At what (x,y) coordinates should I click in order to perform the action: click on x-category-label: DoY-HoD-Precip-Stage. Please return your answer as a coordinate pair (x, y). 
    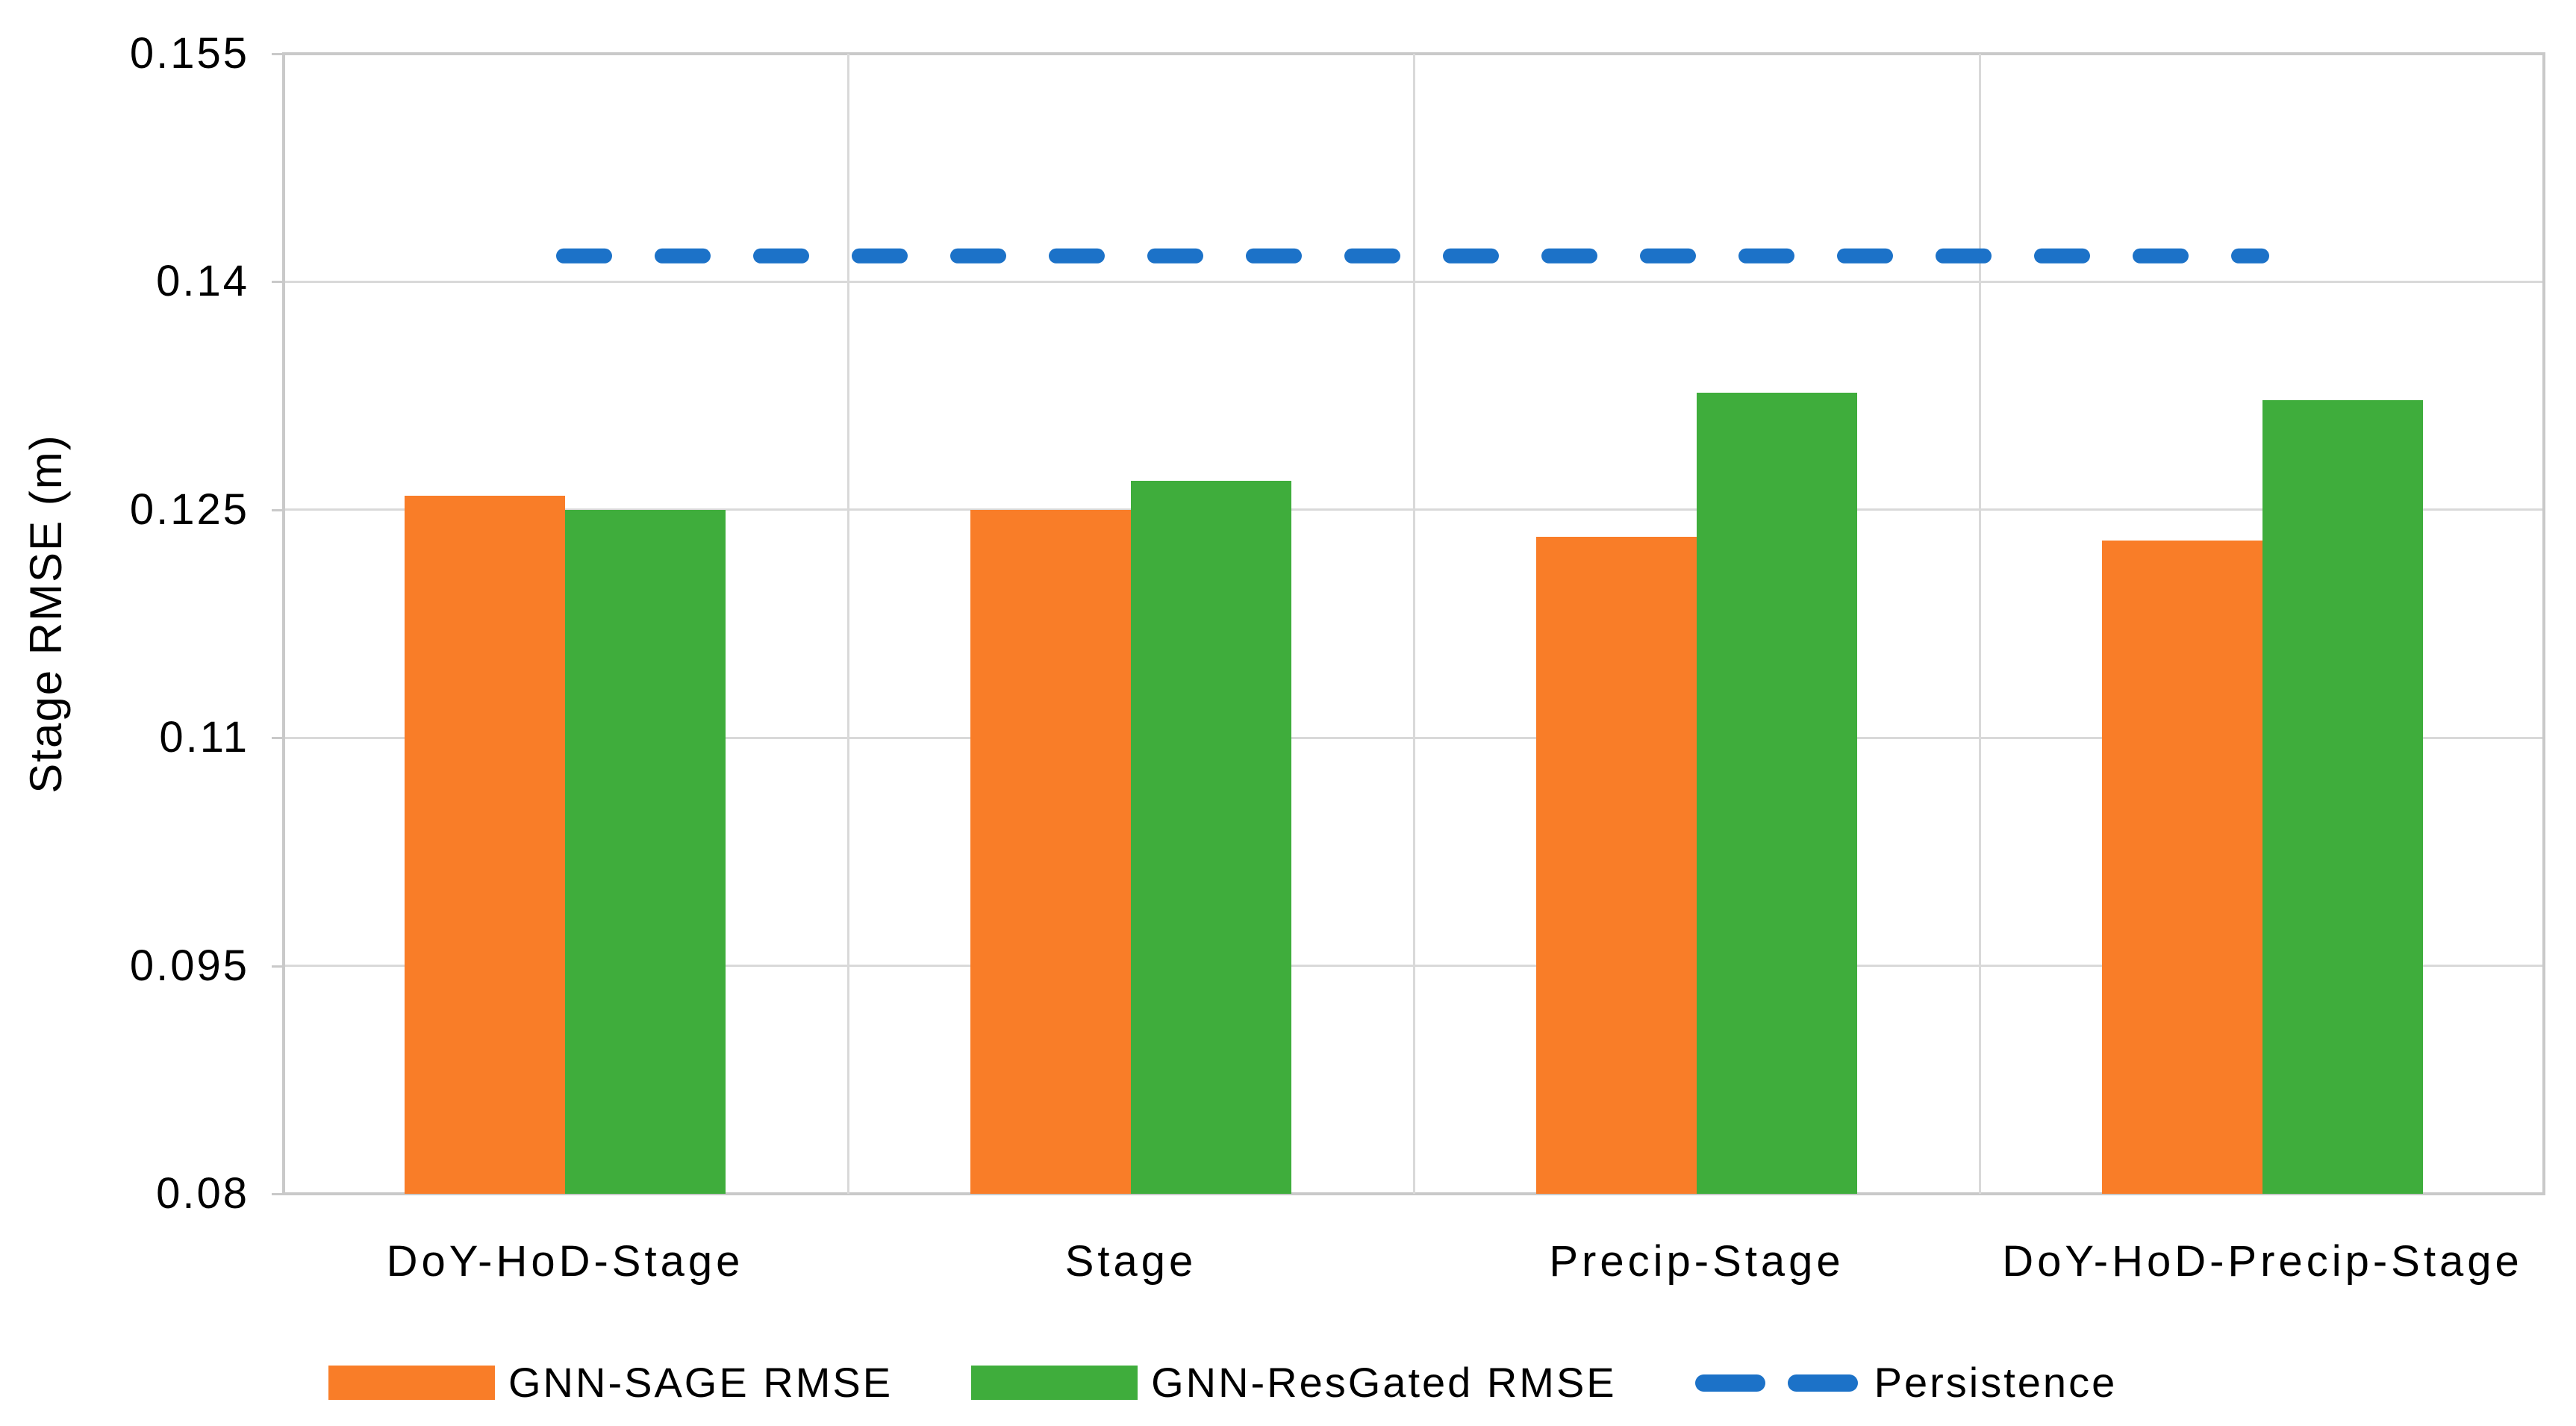
    Looking at the image, I should click on (2262, 1261).